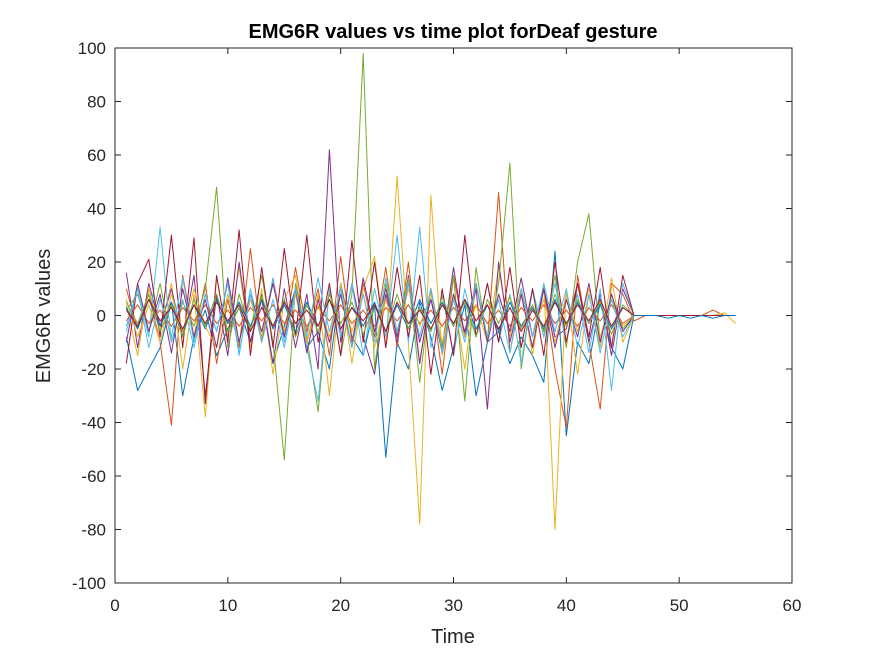 Image resolution: width=875 pixels, height=656 pixels. I want to click on y-axis-label: EMG6R values, so click(44, 316).